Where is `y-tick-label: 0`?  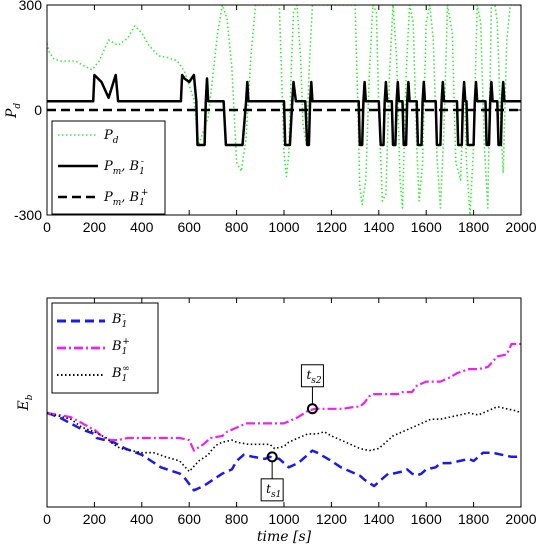 y-tick-label: 0 is located at coordinates (38, 110).